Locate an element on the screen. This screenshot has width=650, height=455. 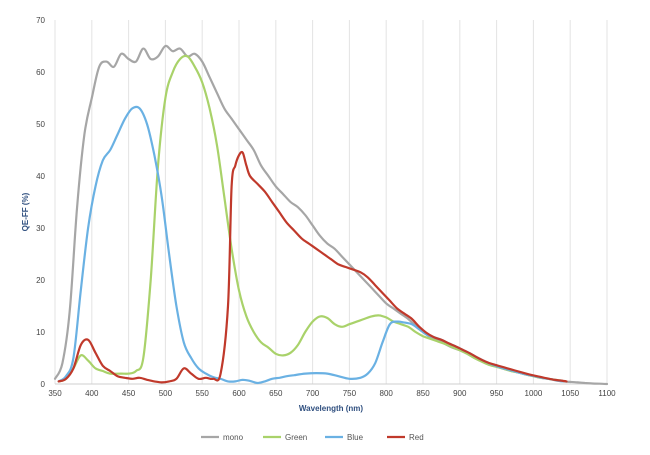
x-tick-label: 950 is located at coordinates (497, 393).